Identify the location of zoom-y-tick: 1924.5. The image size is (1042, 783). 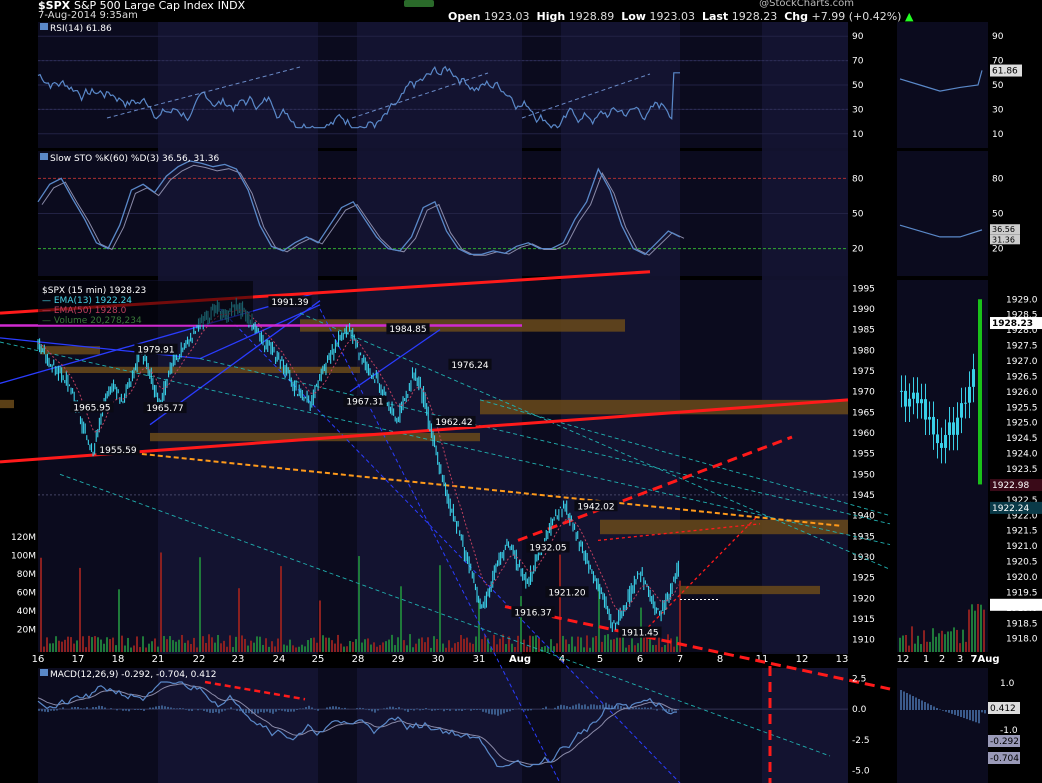
(1022, 439).